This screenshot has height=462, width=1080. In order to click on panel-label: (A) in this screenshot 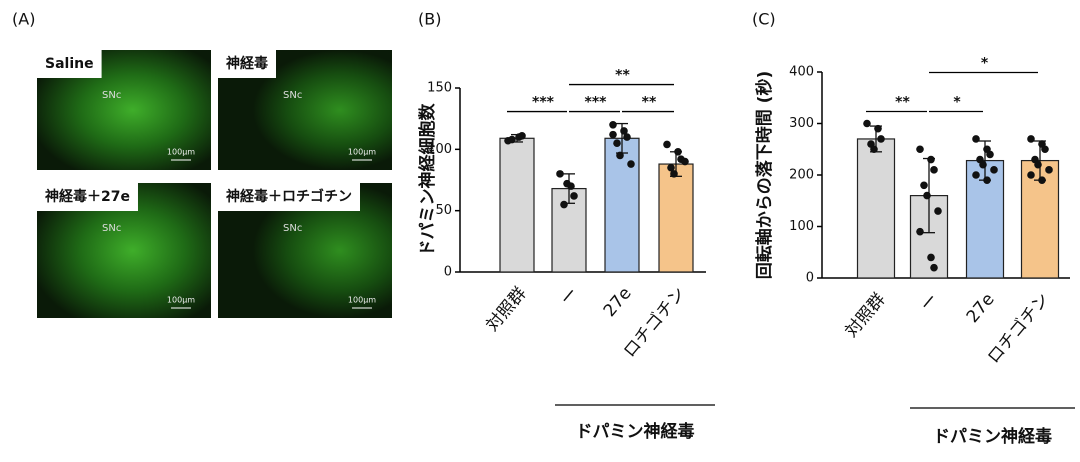, I will do `click(23, 19)`.